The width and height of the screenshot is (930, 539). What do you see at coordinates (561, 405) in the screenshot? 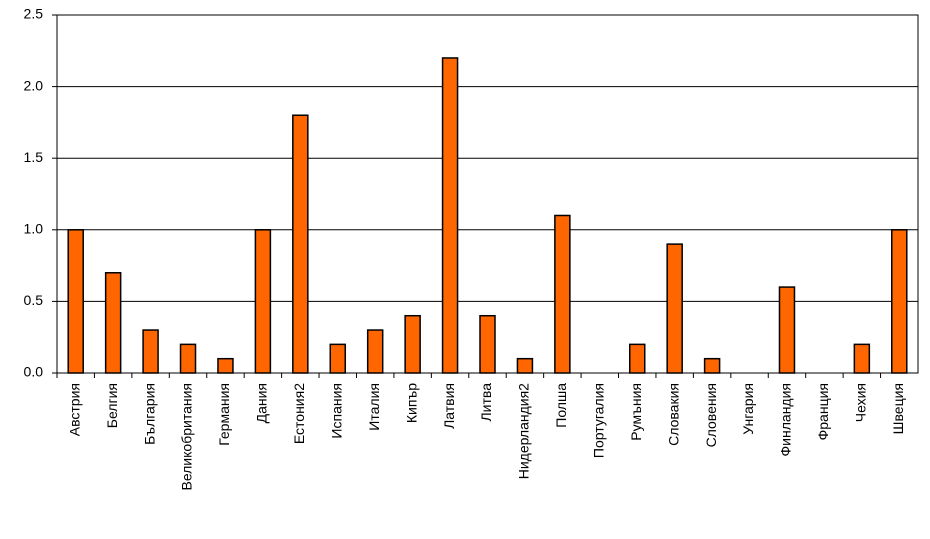
I see `x-tick-label: Полша` at bounding box center [561, 405].